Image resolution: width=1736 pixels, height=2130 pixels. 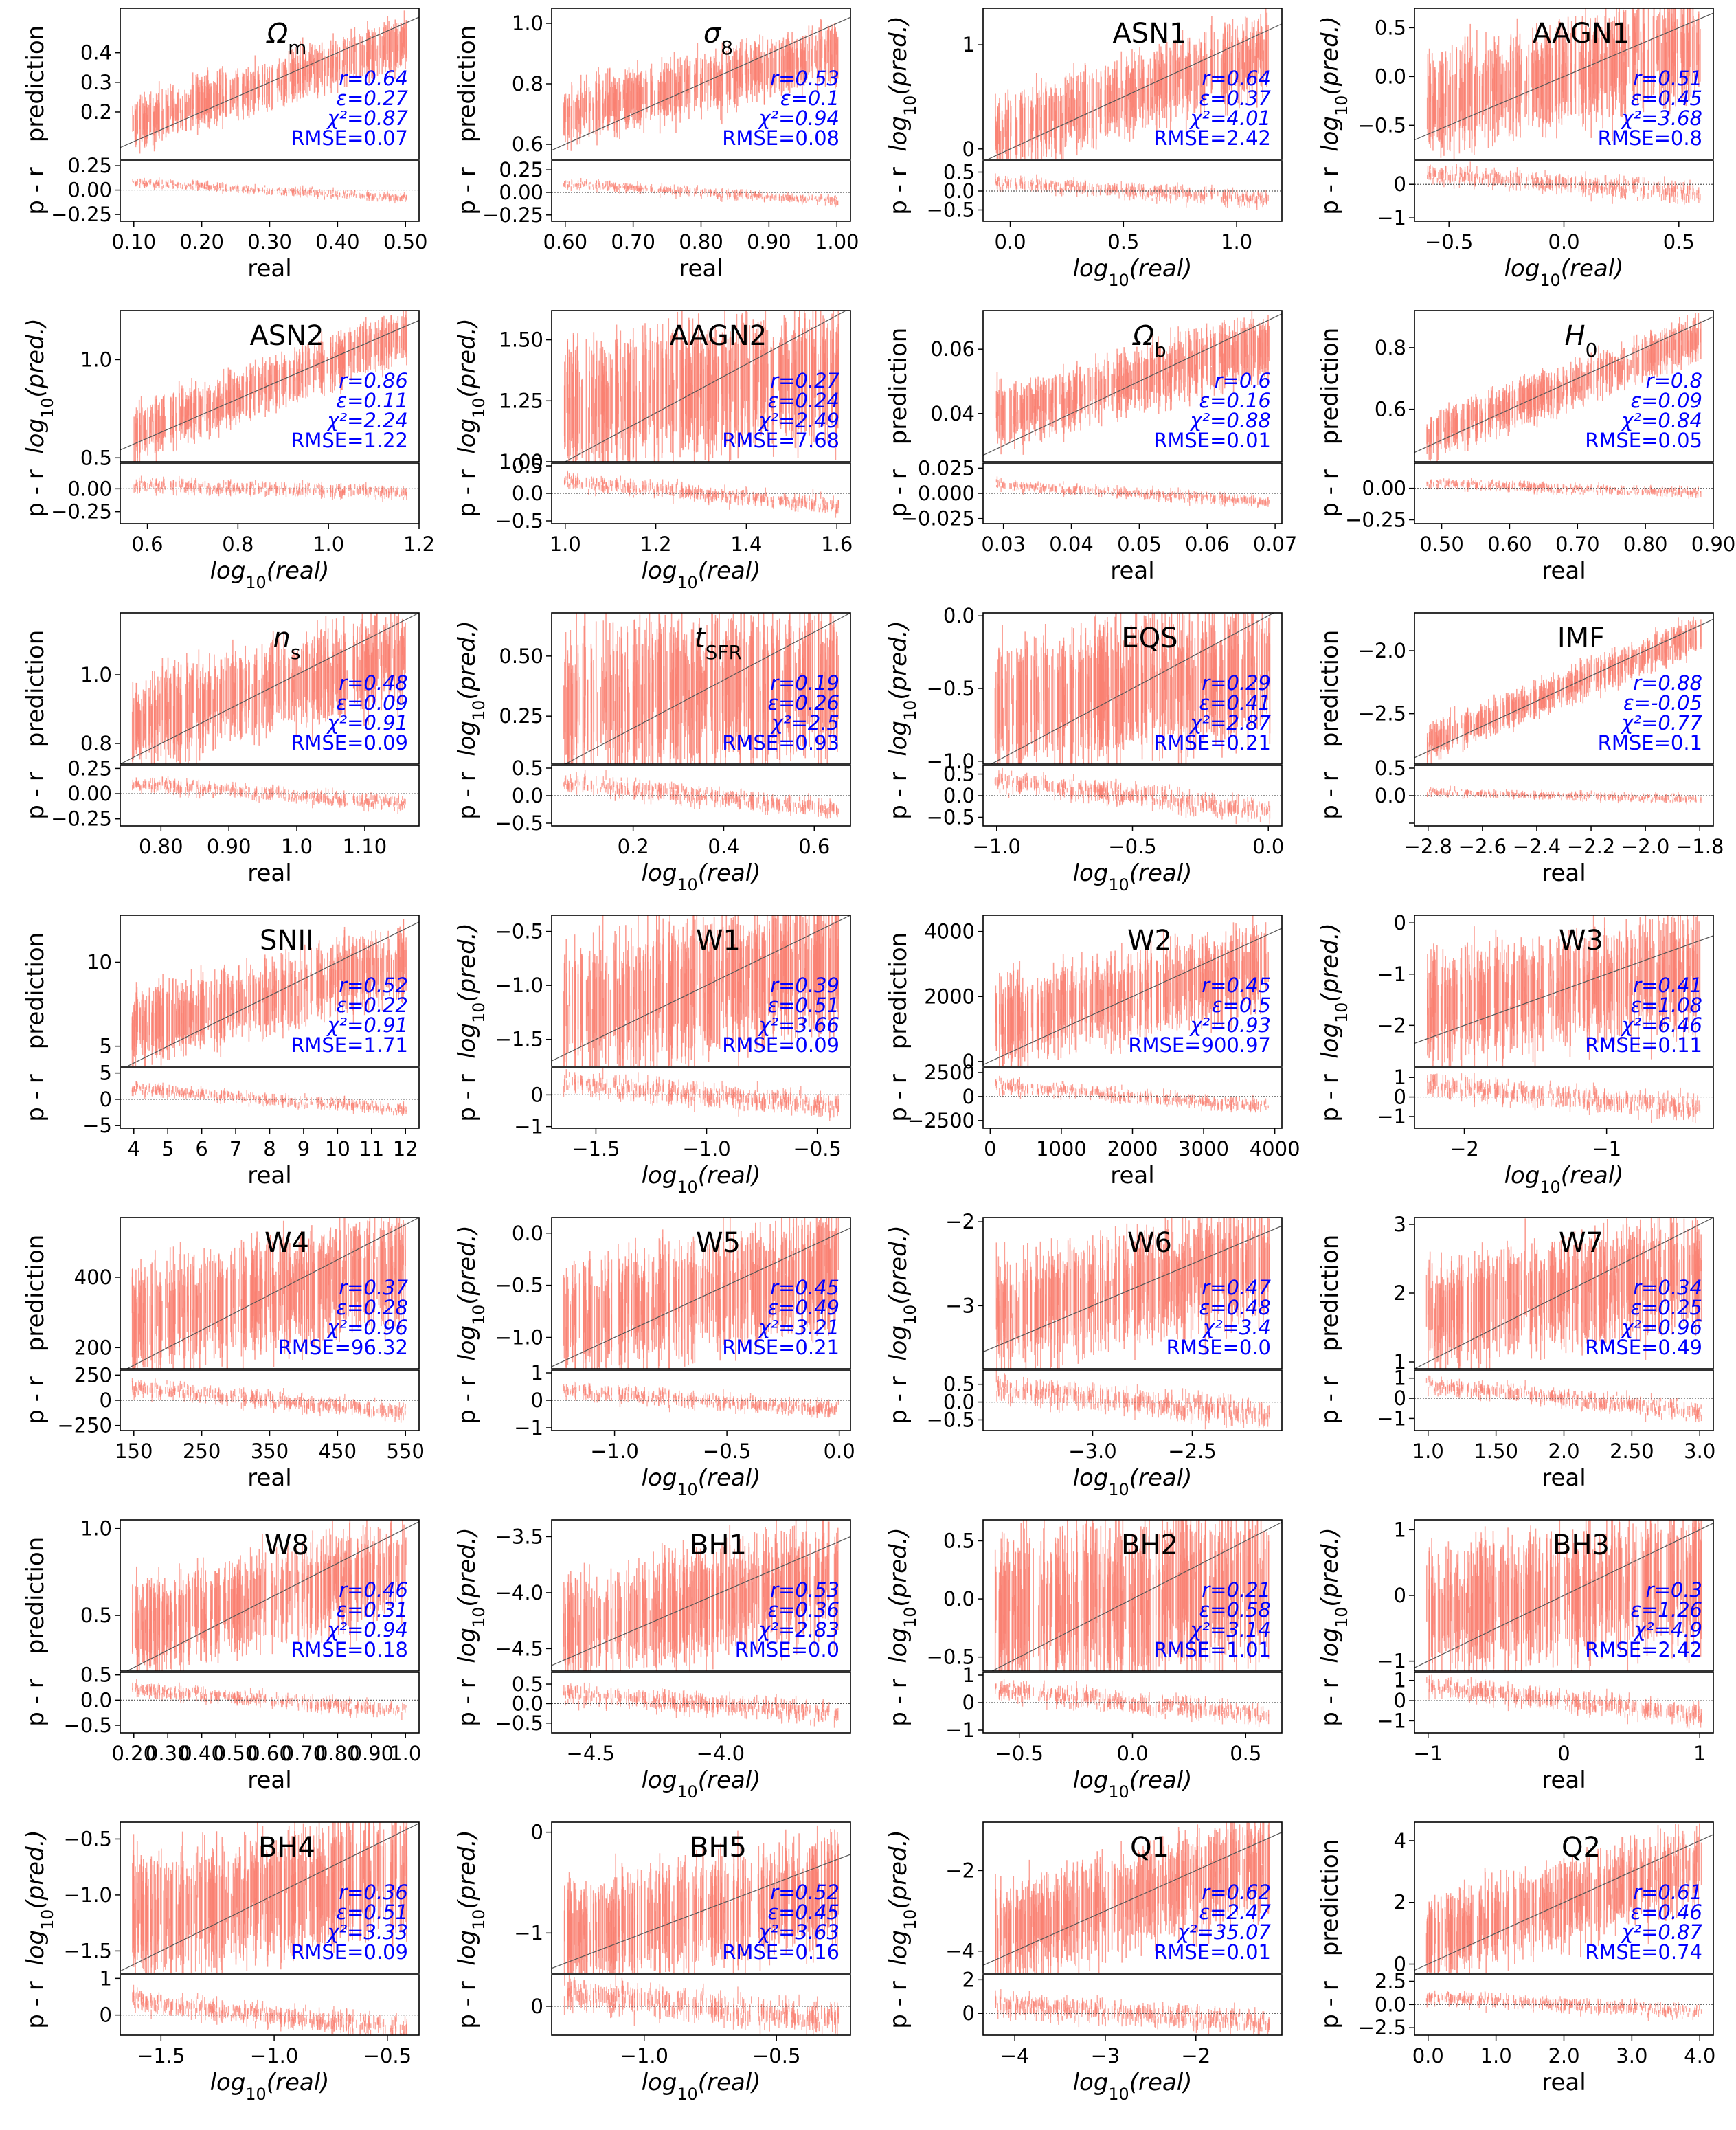 I want to click on y-tick-label: −0.5, so click(x=1382, y=125).